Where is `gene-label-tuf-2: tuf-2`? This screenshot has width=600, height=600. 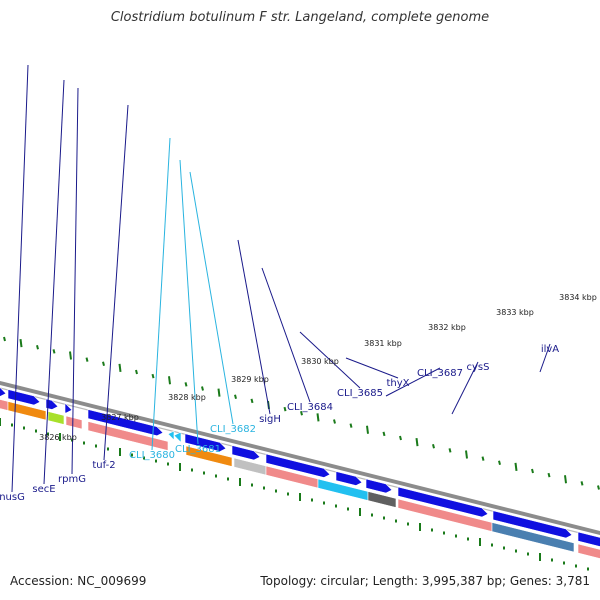 gene-label-tuf-2: tuf-2 is located at coordinates (103, 465).